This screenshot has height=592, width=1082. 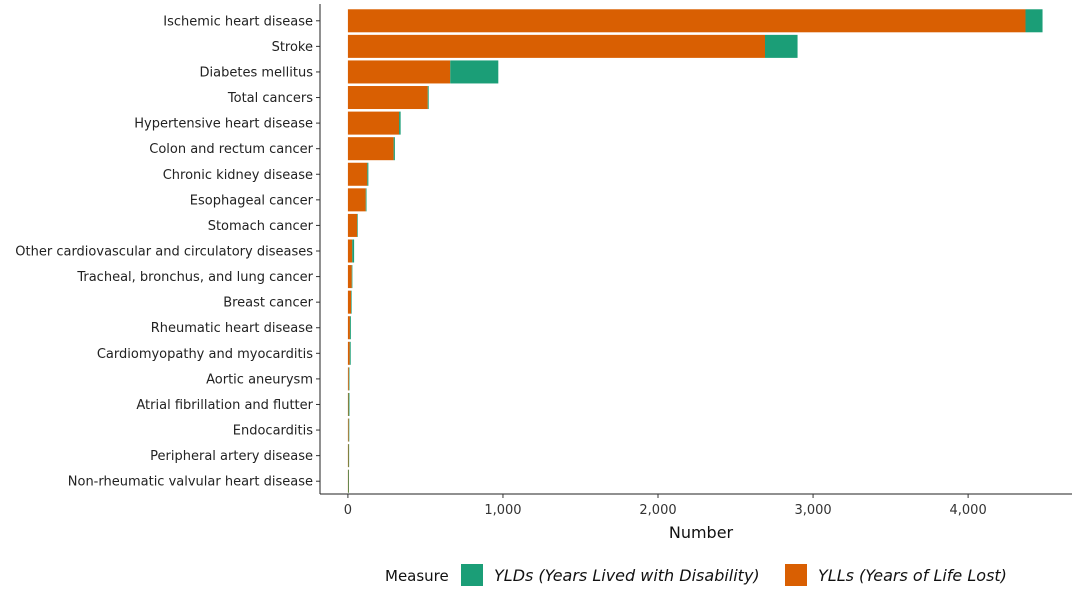 I want to click on legend-label: YLDs (Years Lived with Disability), so click(x=627, y=575).